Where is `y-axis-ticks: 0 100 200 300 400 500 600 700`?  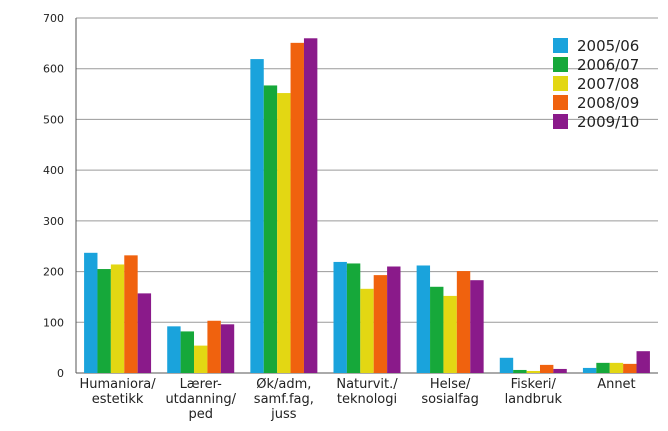
y-axis-ticks: 0 100 200 300 400 500 600 700 is located at coordinates (53, 196).